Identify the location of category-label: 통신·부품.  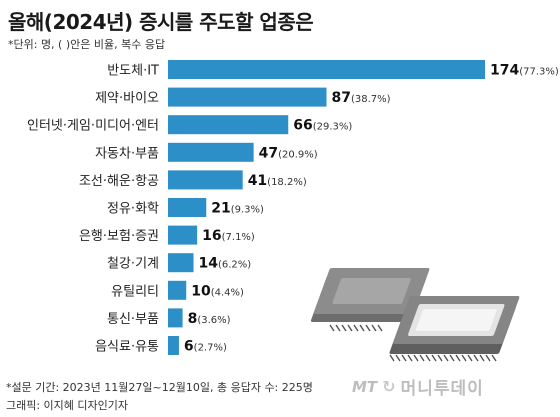
(133, 319).